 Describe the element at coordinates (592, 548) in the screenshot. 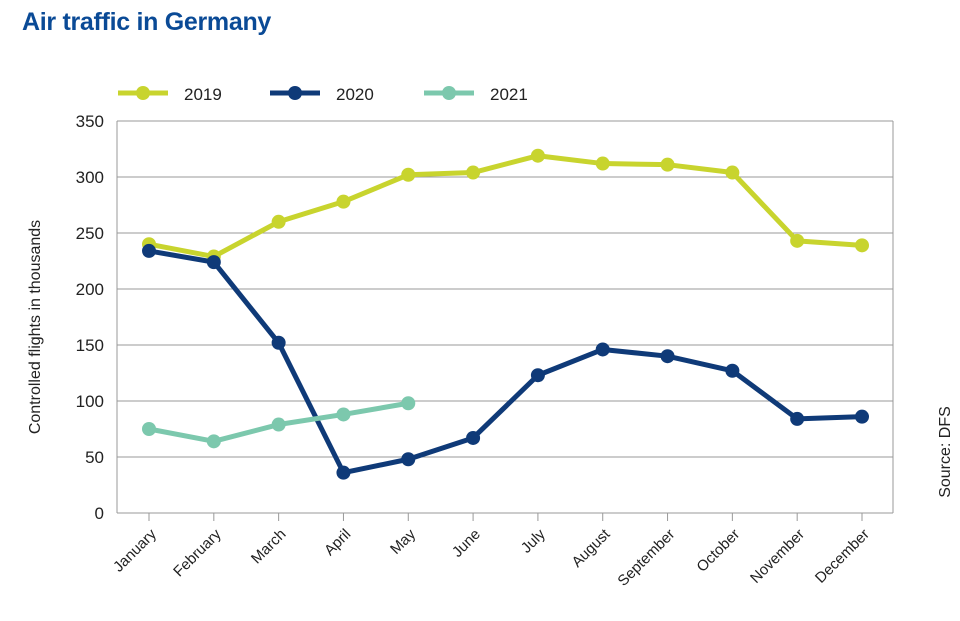

I see `x-tick-label: August` at that location.